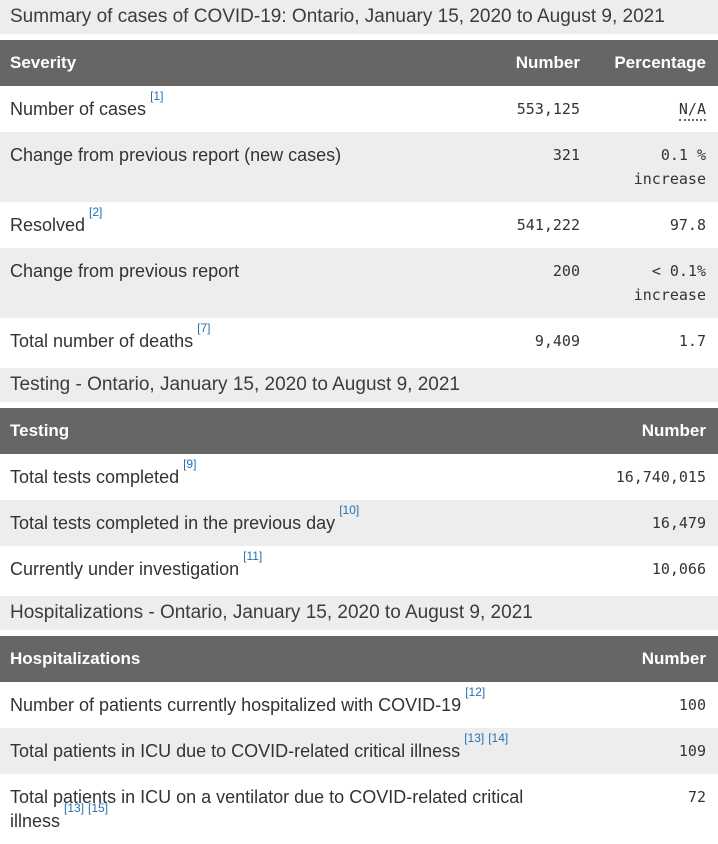 This screenshot has width=718, height=844. Describe the element at coordinates (678, 569) in the screenshot. I see `number-cell: 10,066` at that location.